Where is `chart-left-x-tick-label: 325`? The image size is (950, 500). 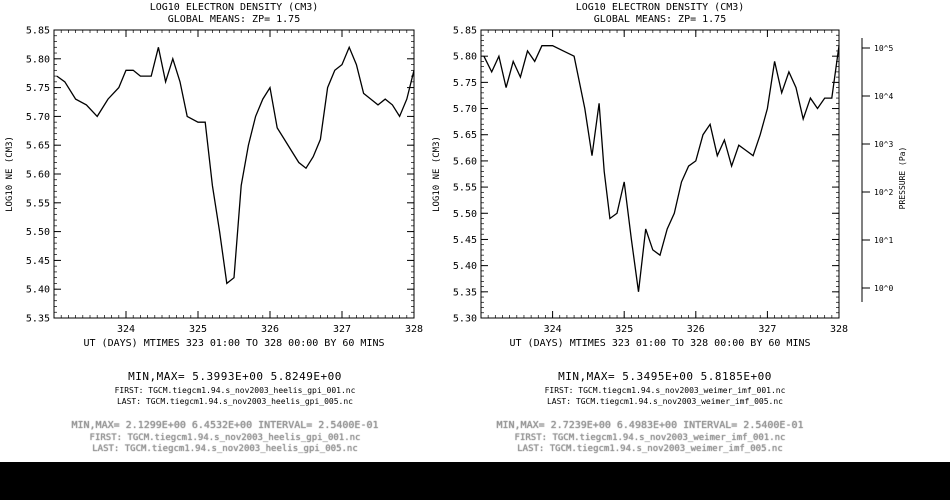
chart-left-x-tick-label: 325 is located at coordinates (198, 329).